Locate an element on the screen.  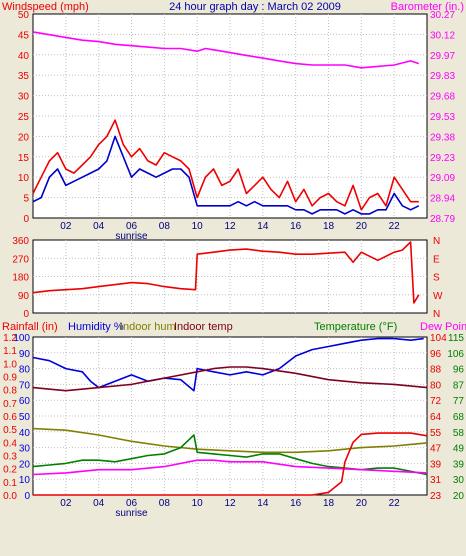
temp-tick-left: 80 is located at coordinates (436, 385).